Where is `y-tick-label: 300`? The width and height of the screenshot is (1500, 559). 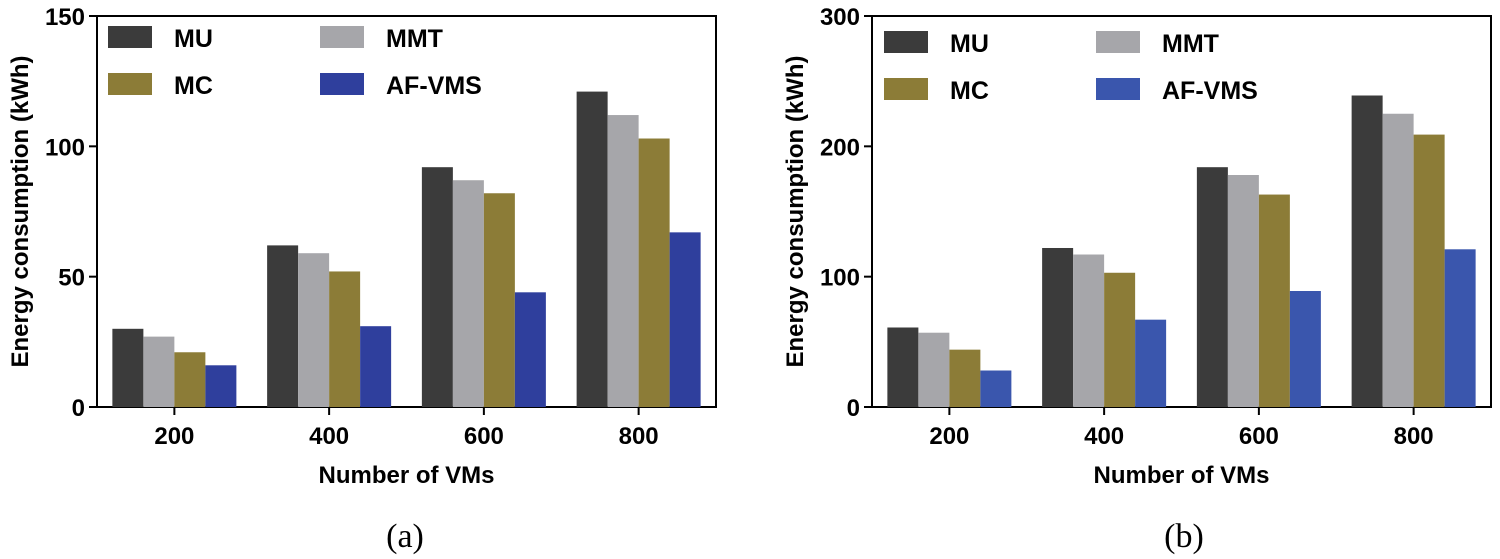 y-tick-label: 300 is located at coordinates (840, 17).